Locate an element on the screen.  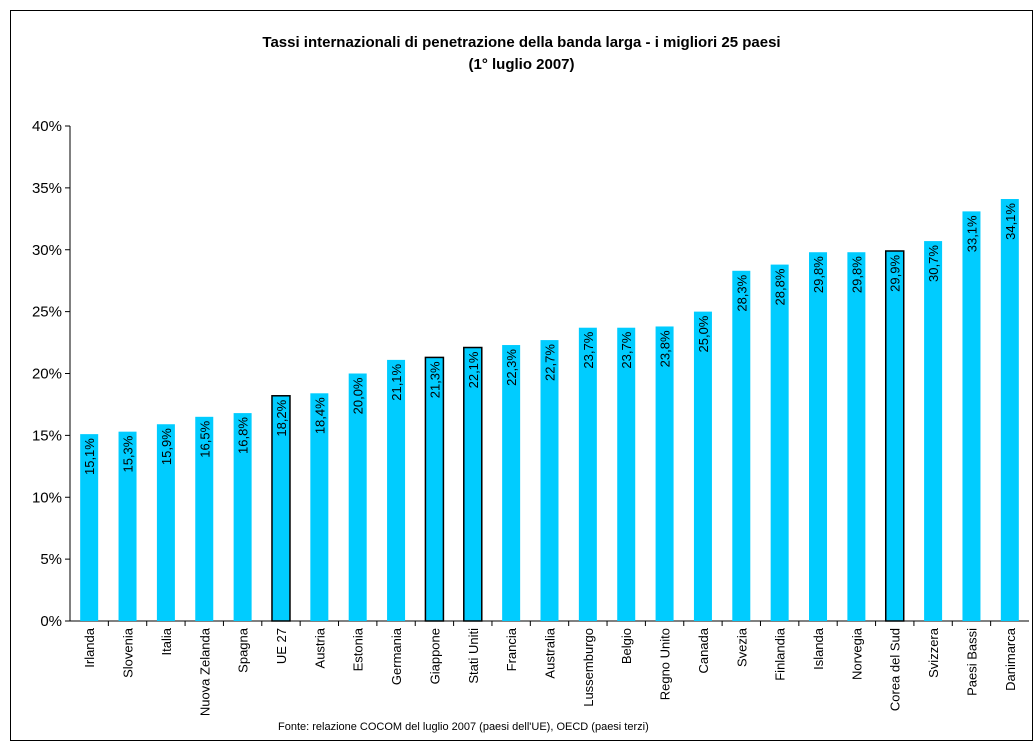
data-label: 23,8% is located at coordinates (665, 348).